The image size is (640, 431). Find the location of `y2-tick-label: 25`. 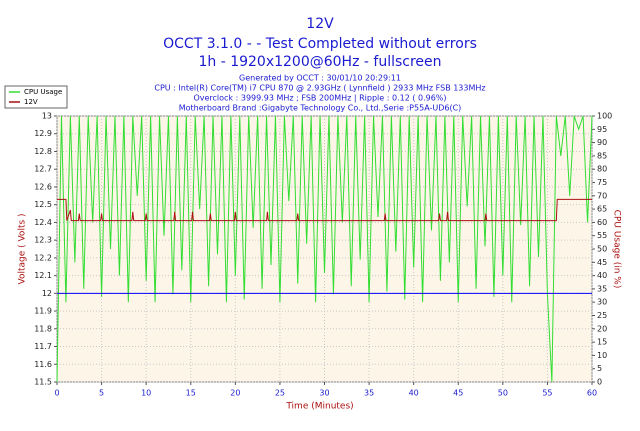

y2-tick-label: 25 is located at coordinates (602, 315).